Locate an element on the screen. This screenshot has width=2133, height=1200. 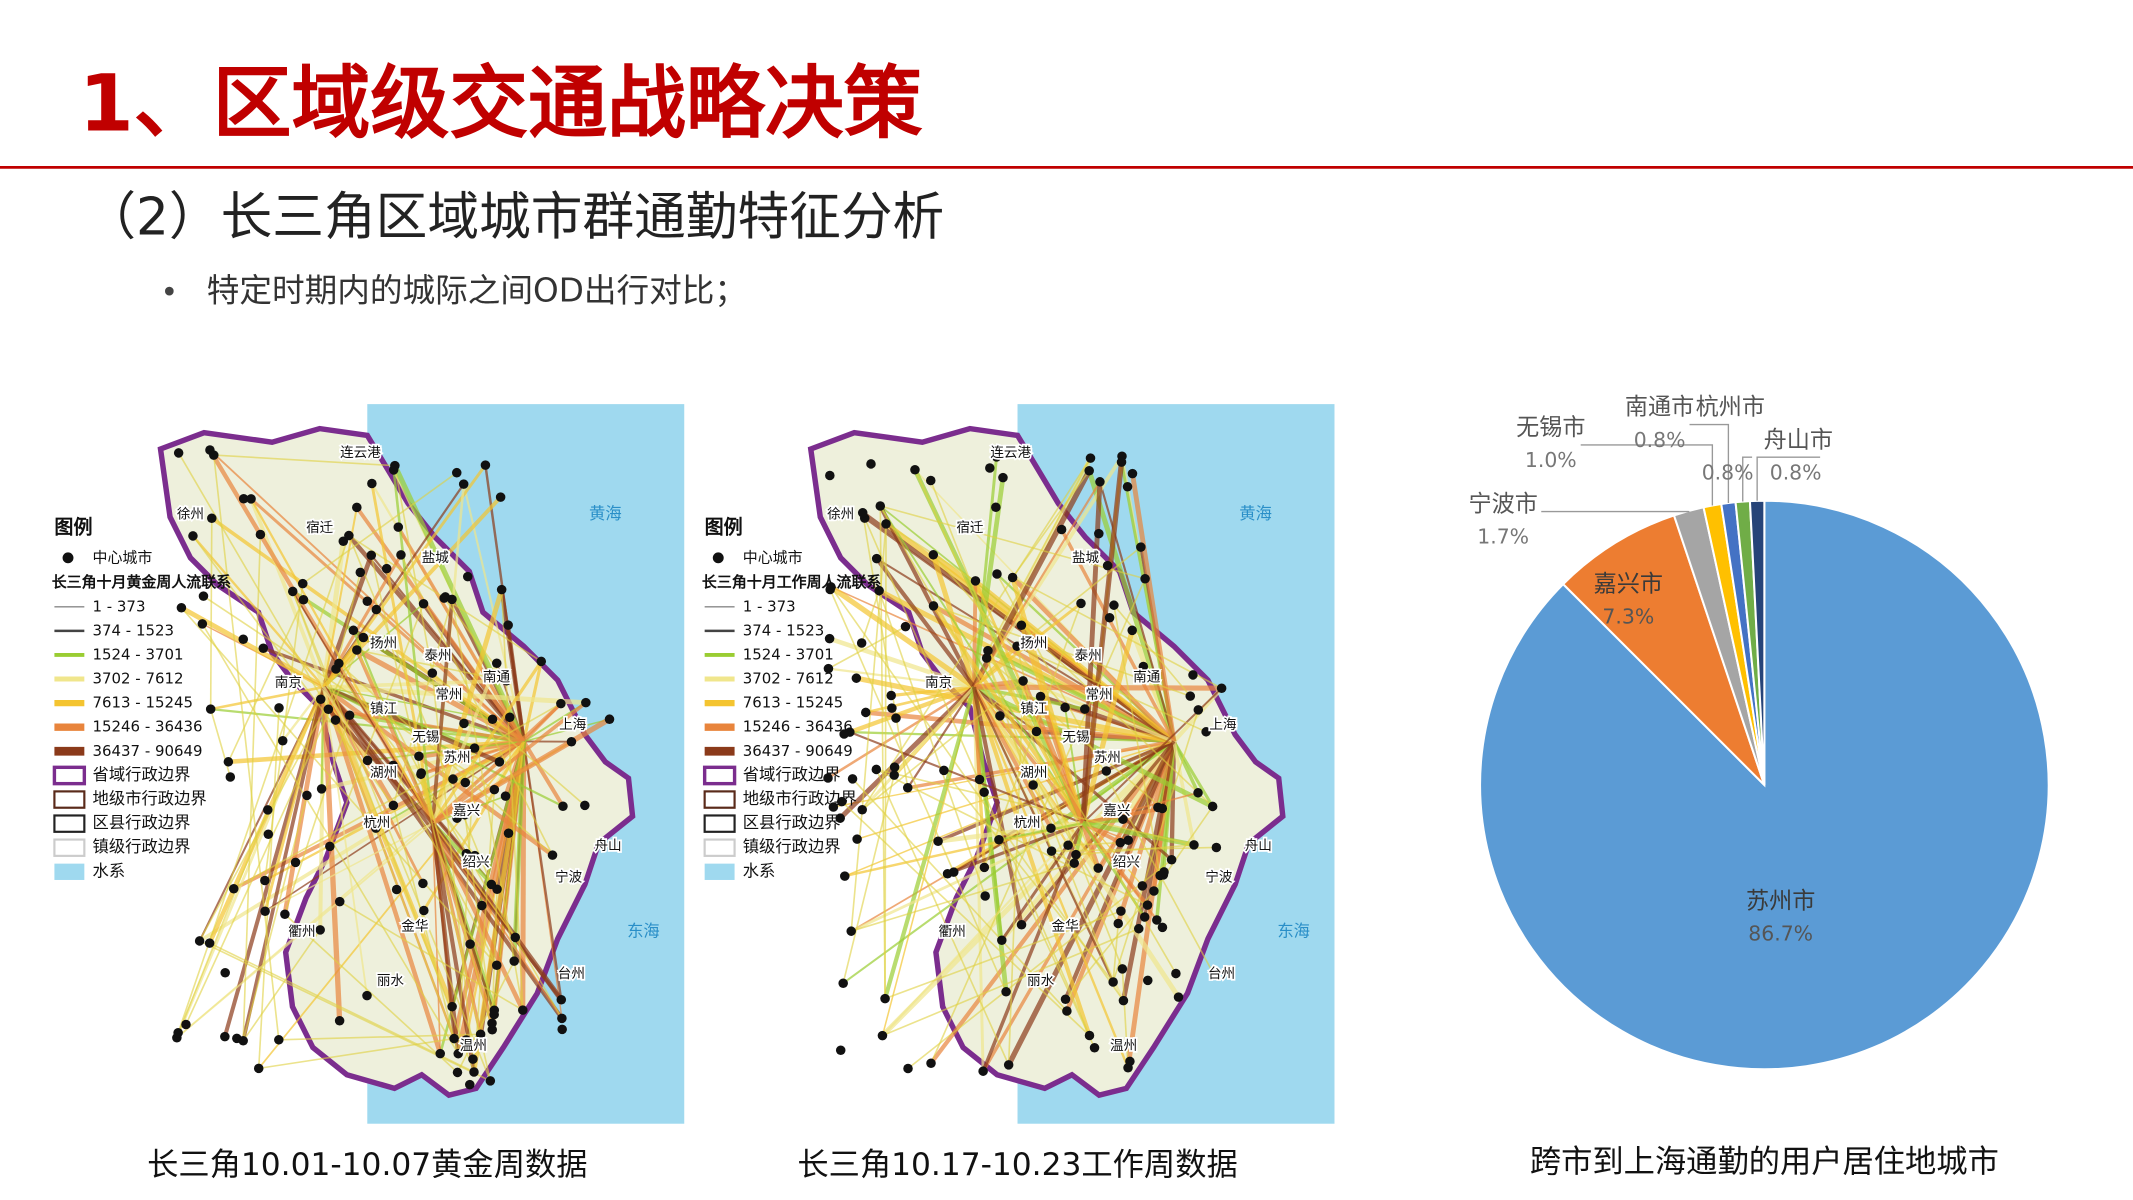
pie-slice is located at coordinates (1757, 642).